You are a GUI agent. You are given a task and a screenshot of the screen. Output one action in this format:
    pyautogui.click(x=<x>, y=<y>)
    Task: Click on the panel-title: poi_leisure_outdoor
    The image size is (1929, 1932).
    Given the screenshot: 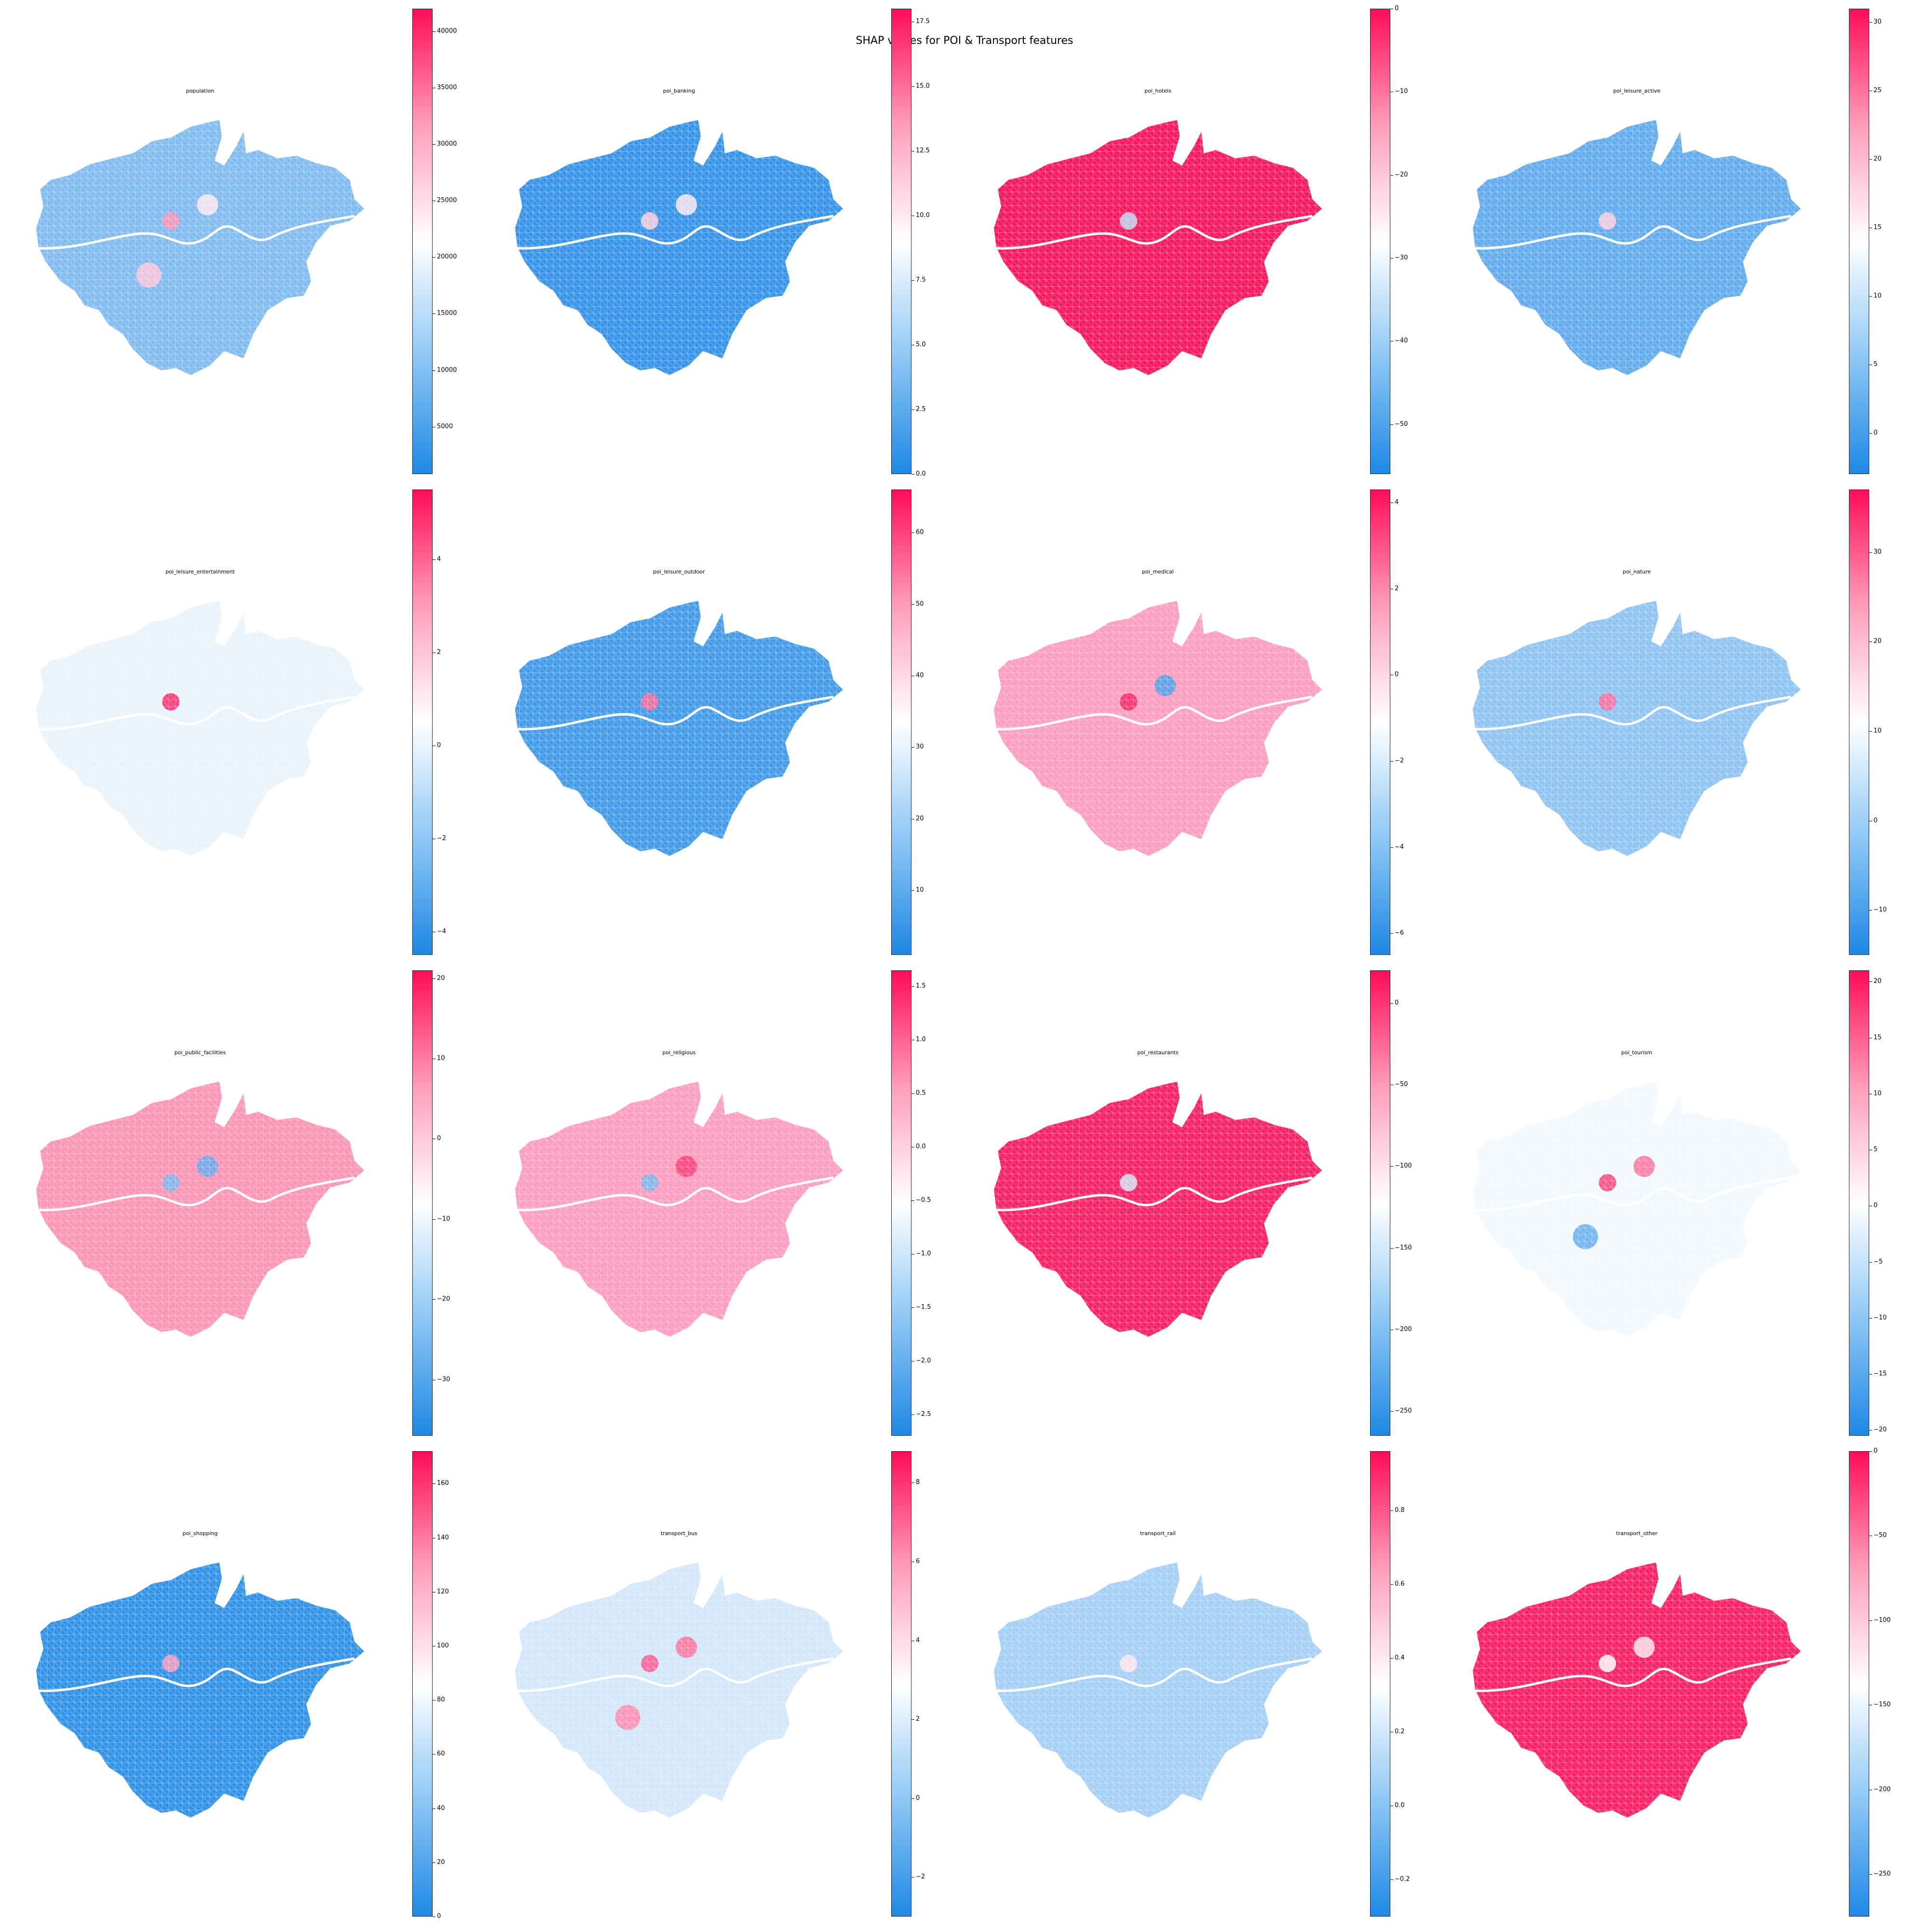 What is the action you would take?
    pyautogui.click(x=679, y=572)
    